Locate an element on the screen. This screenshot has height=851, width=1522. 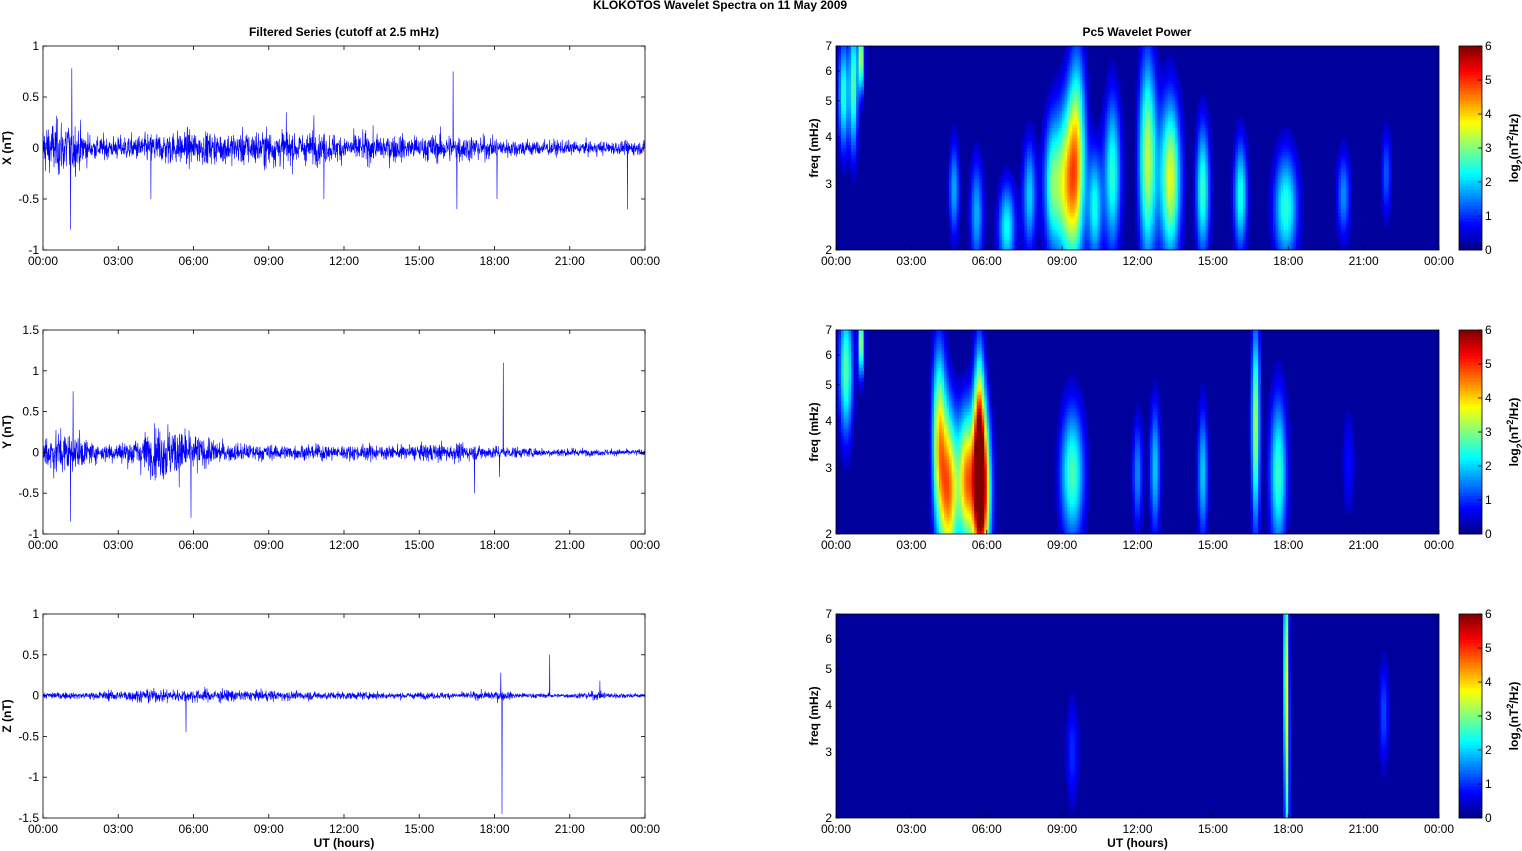
series-line is located at coordinates (344, 734).